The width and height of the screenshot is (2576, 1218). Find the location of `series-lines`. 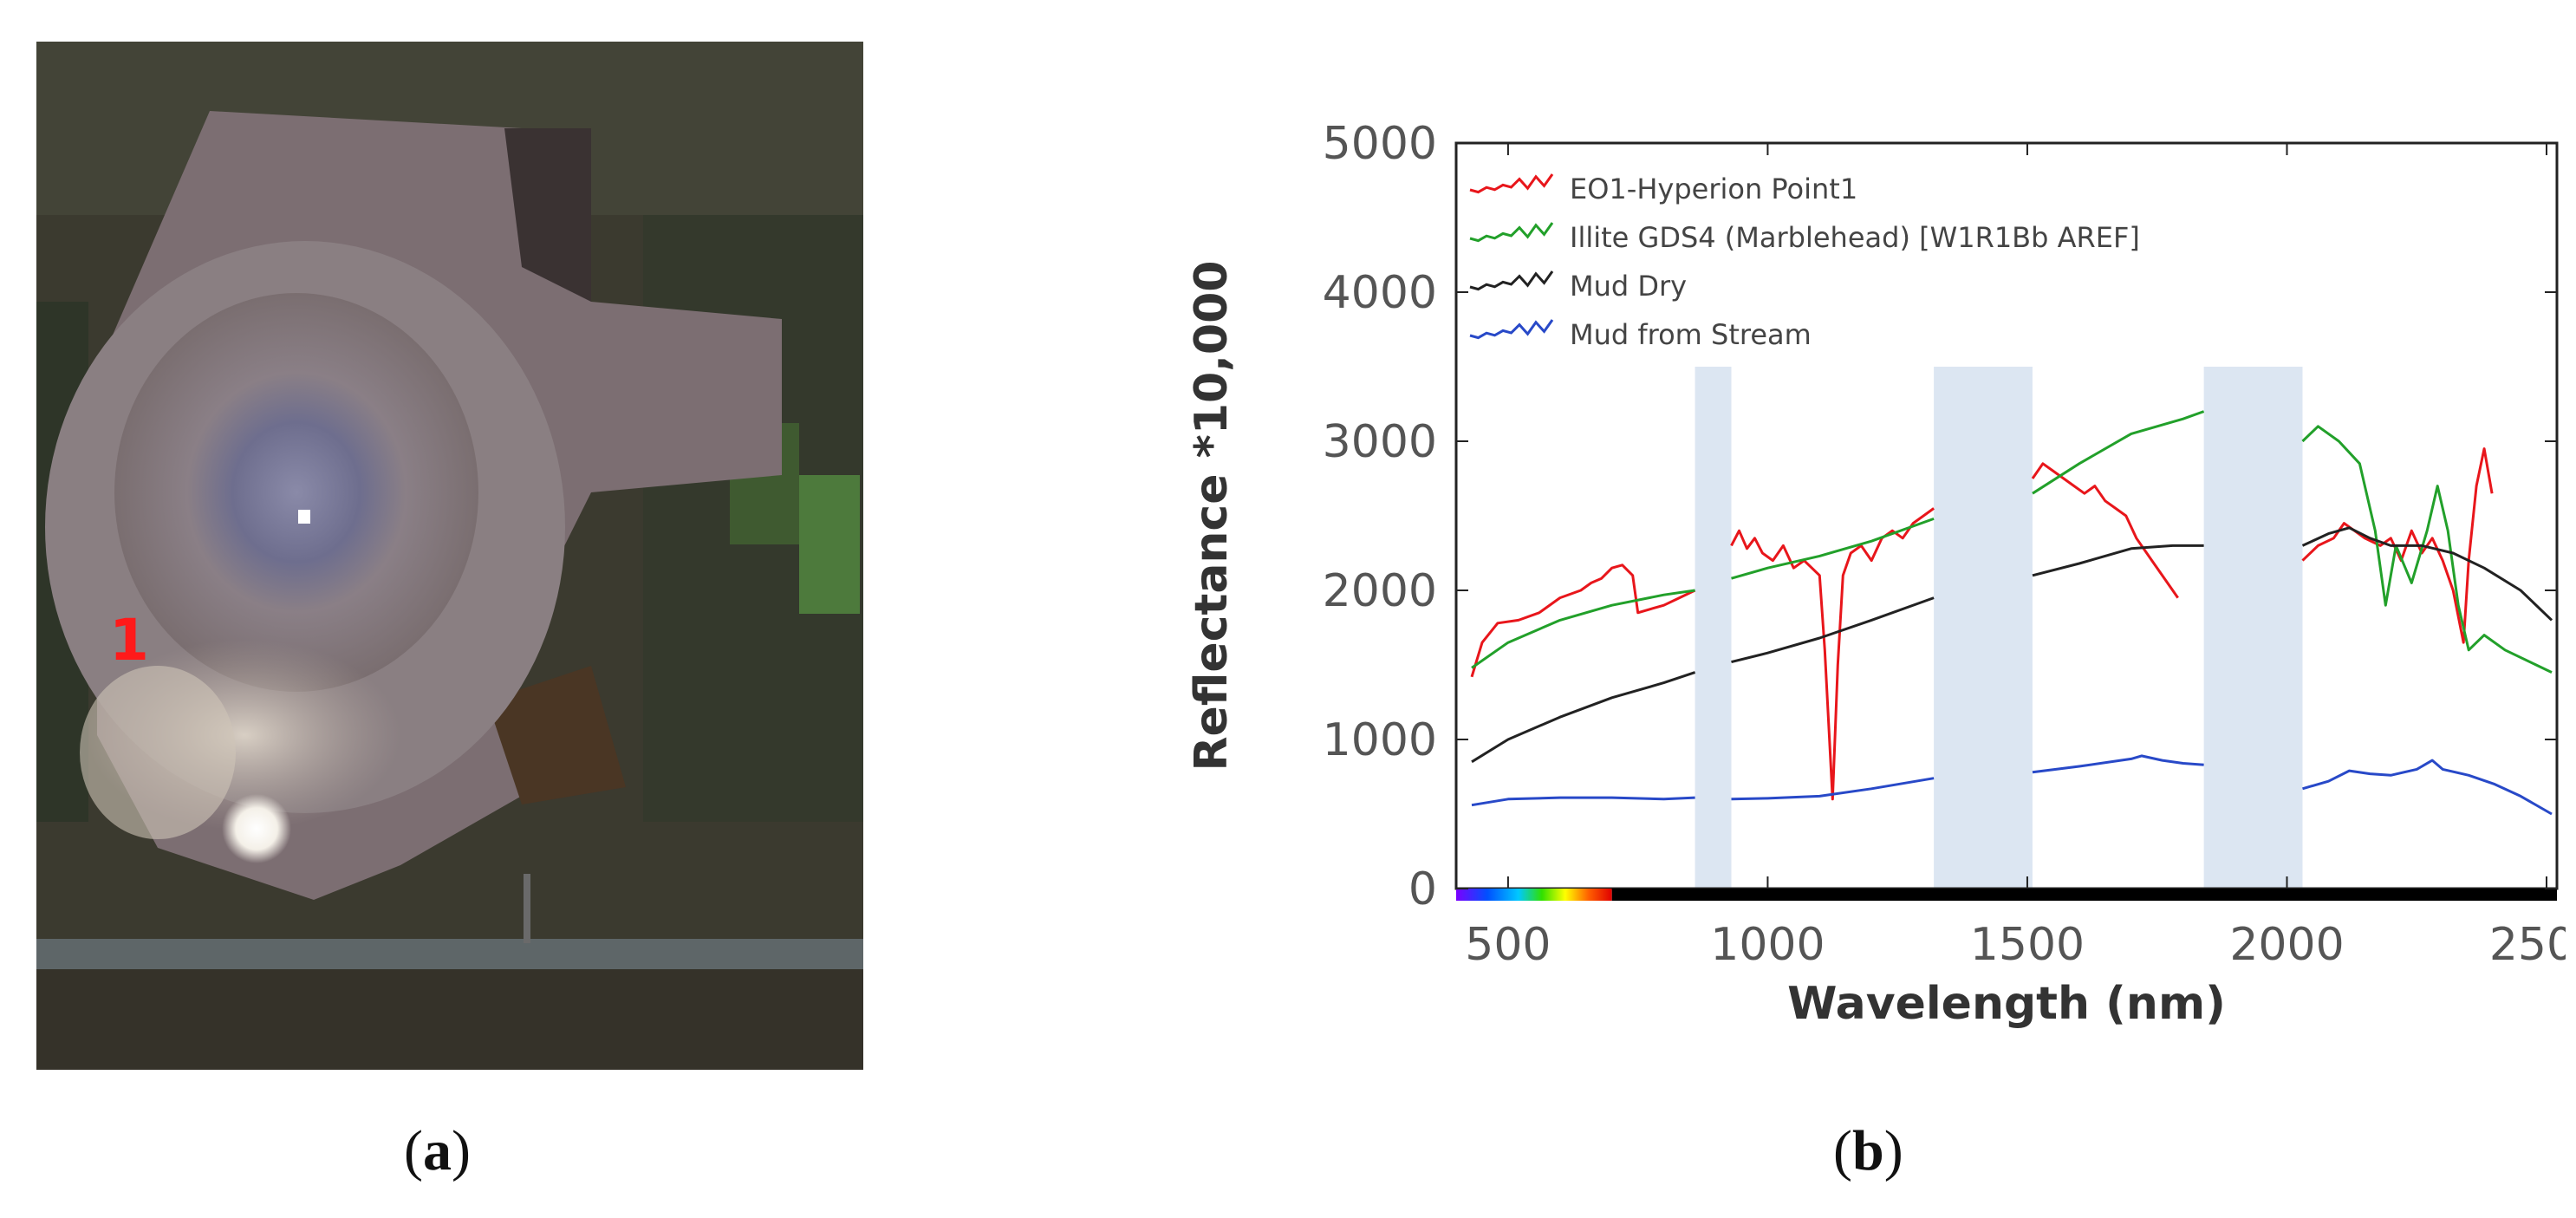

series-lines is located at coordinates (2011, 613).